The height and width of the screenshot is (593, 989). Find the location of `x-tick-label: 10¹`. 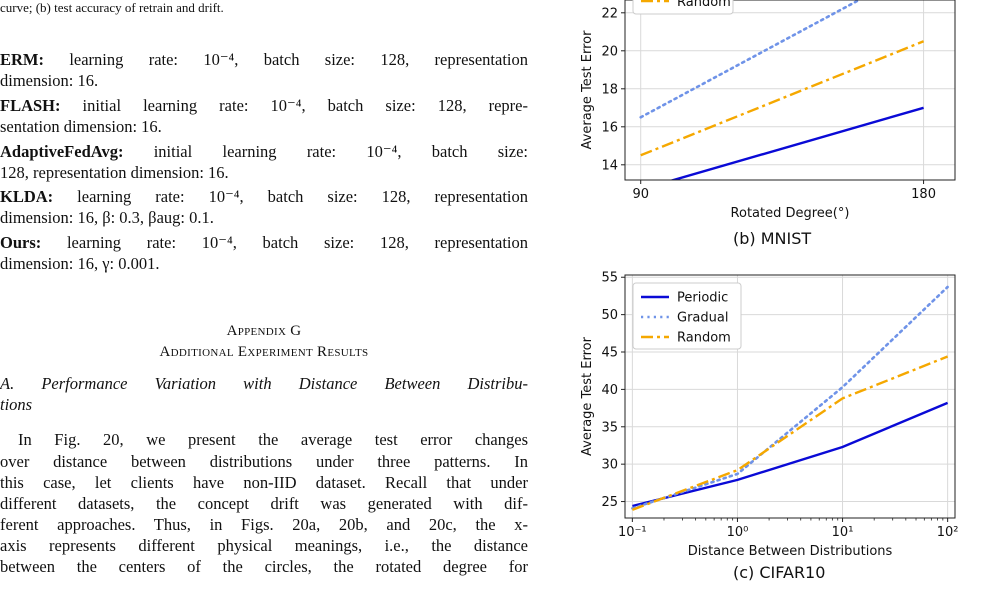

x-tick-label: 10¹ is located at coordinates (843, 532).